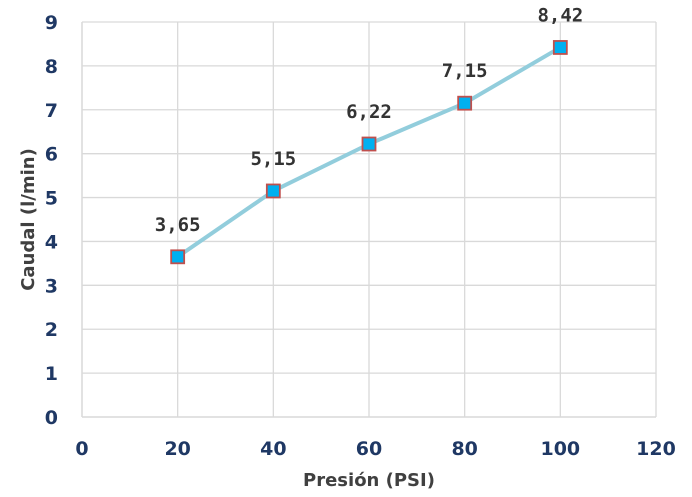 The height and width of the screenshot is (497, 692). Describe the element at coordinates (51, 330) in the screenshot. I see `y-tick-label: 2` at that location.